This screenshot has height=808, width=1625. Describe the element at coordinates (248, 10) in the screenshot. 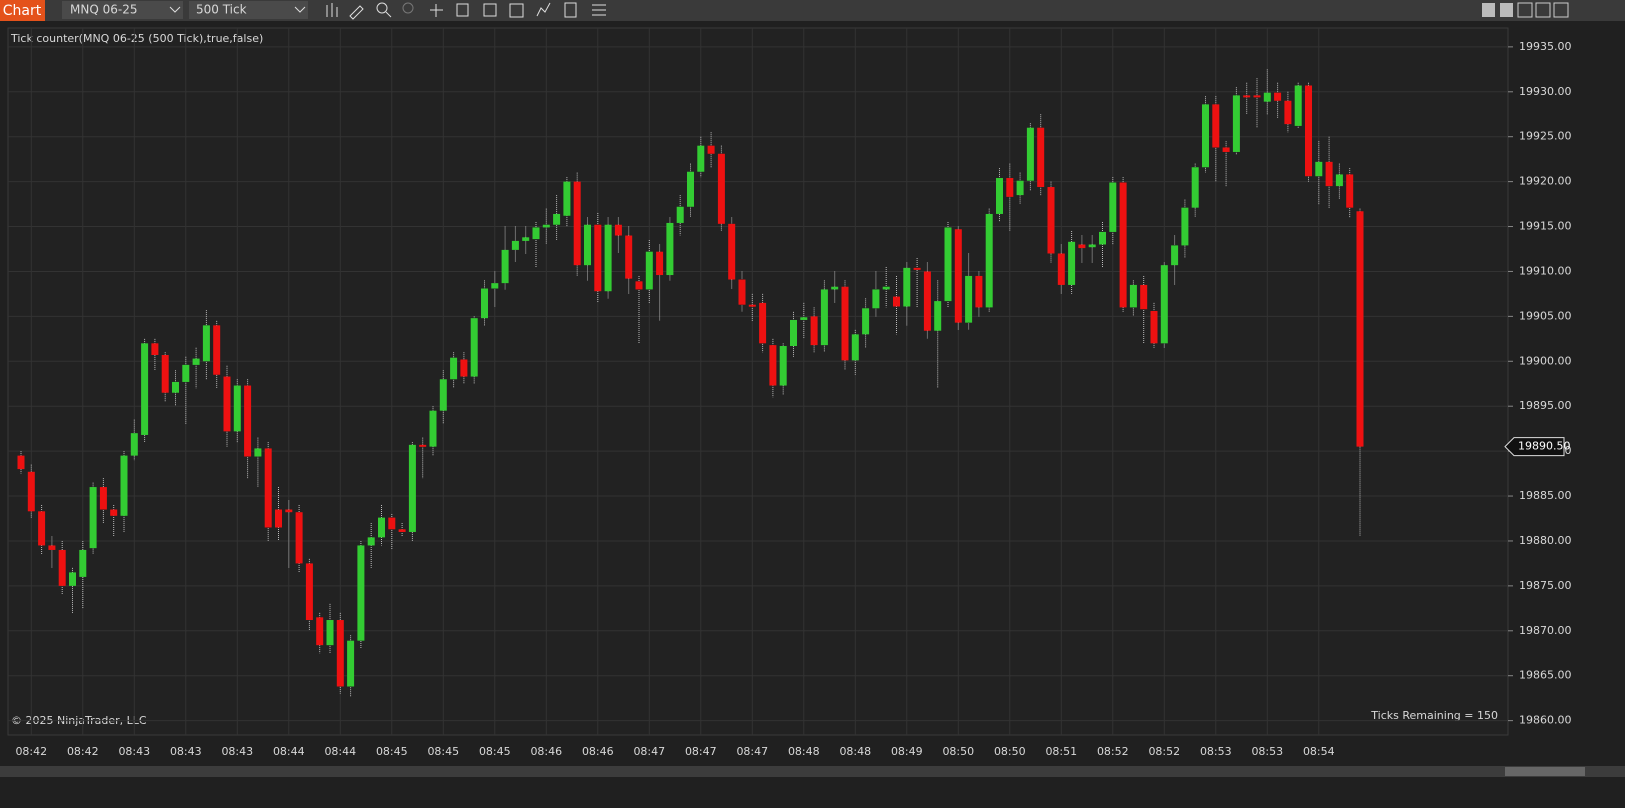

I see `interval-select` at that location.